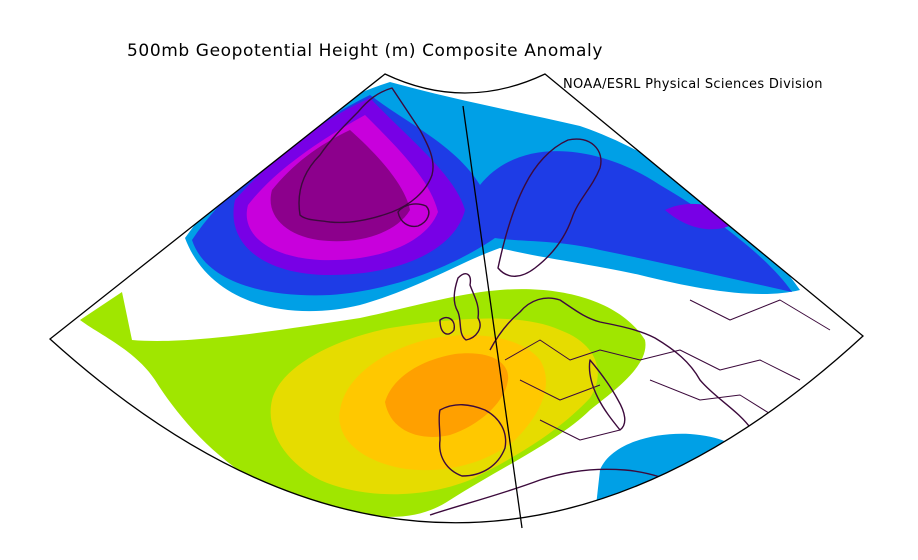 This screenshot has width=918, height=560. What do you see at coordinates (472, 440) in the screenshot?
I see `iberia-coast` at bounding box center [472, 440].